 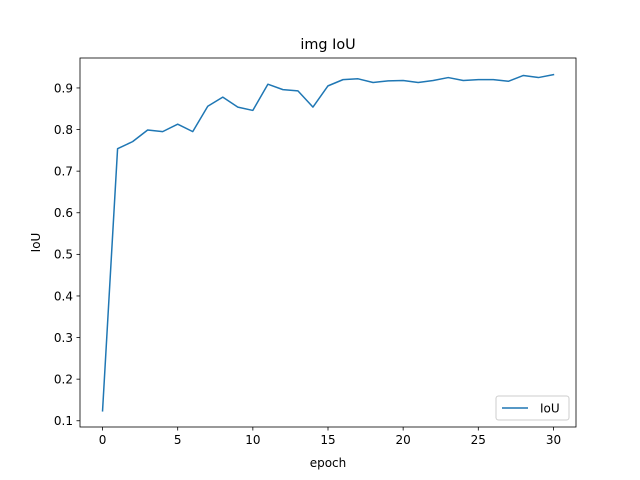 I want to click on x-tick-label: 20, so click(x=403, y=440).